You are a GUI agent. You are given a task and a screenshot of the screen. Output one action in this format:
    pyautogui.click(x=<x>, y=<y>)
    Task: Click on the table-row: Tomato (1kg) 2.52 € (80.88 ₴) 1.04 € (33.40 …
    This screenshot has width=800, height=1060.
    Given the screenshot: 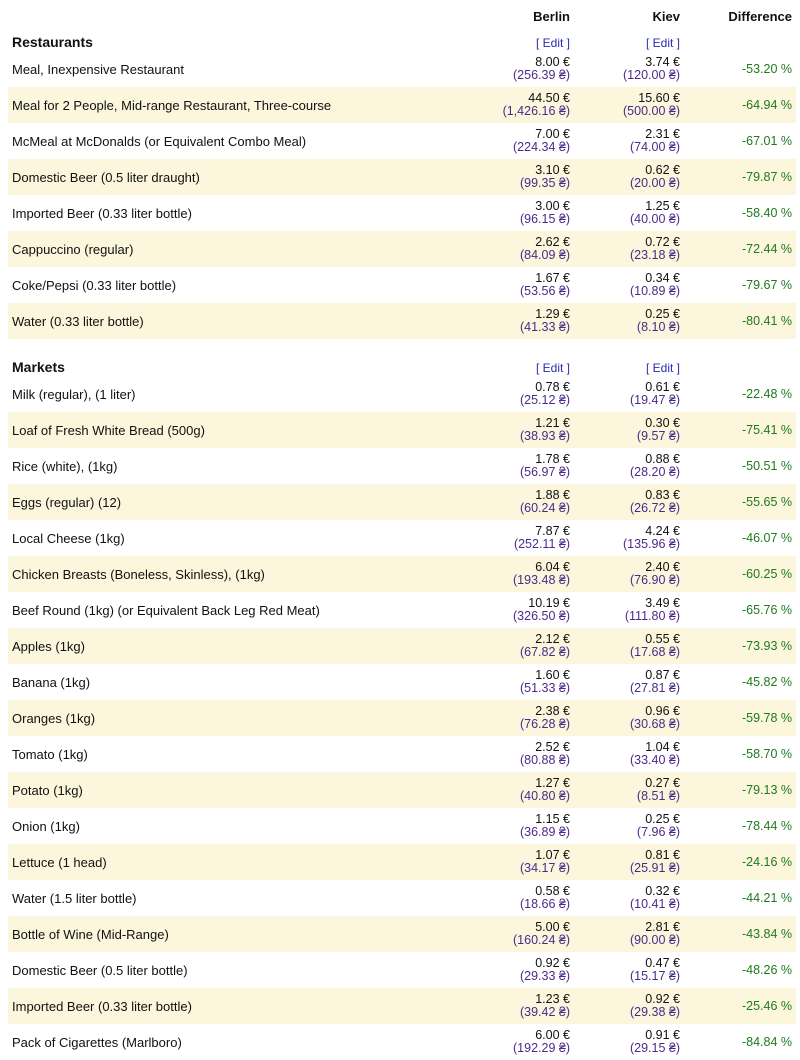 What is the action you would take?
    pyautogui.click(x=402, y=754)
    